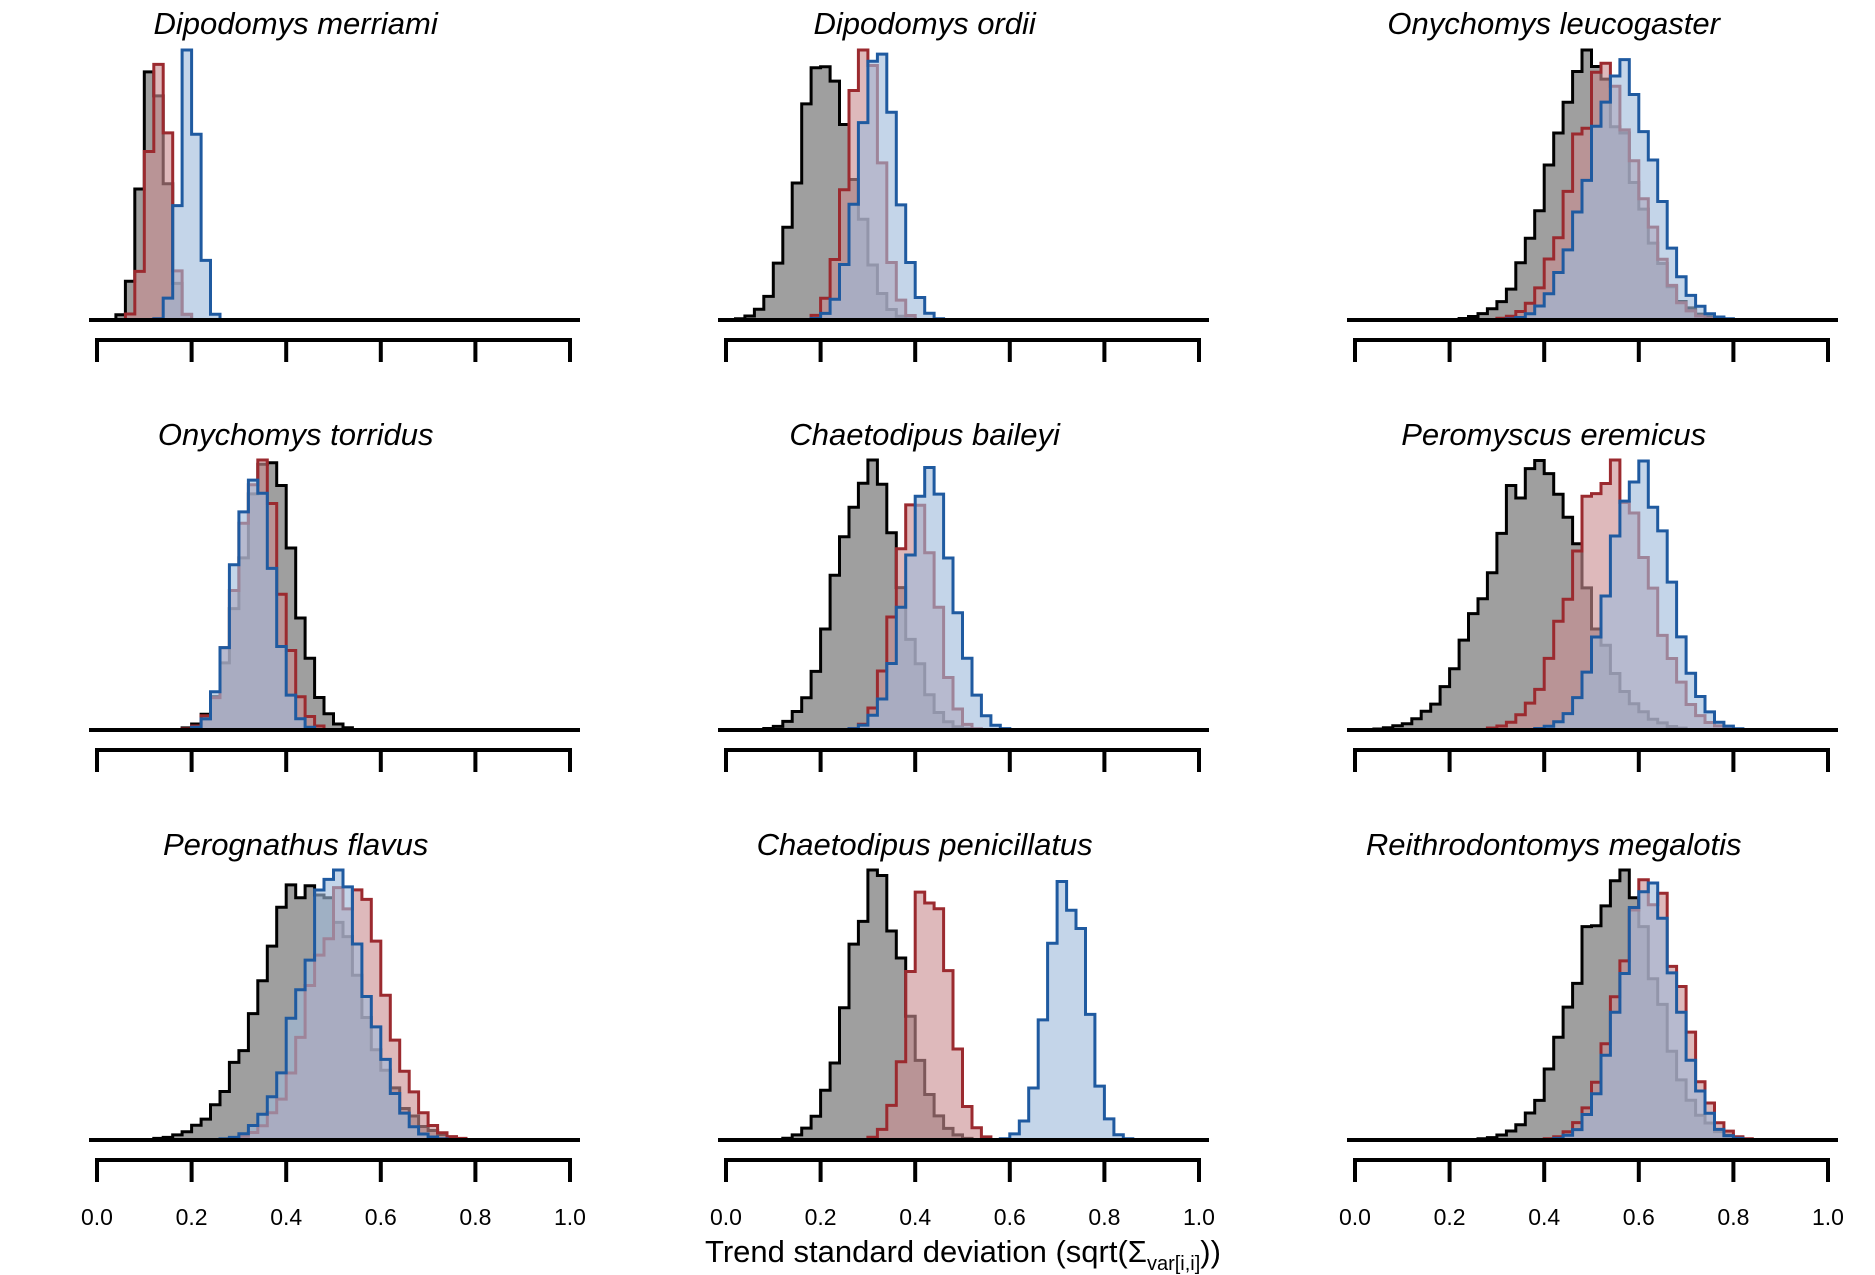 The height and width of the screenshot is (1275, 1875). I want to click on panel-title: Chaetodipus baileyi, so click(925, 434).